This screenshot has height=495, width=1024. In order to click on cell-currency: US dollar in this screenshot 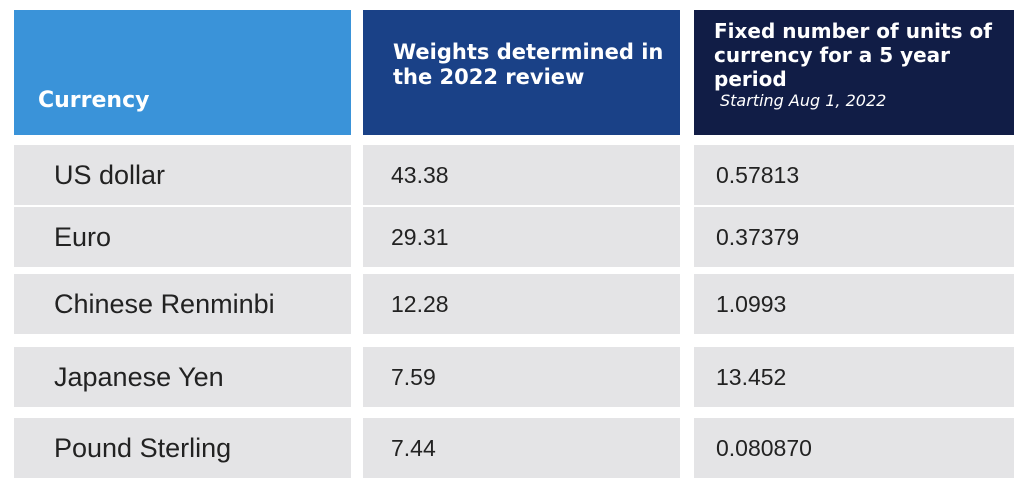, I will do `click(182, 175)`.